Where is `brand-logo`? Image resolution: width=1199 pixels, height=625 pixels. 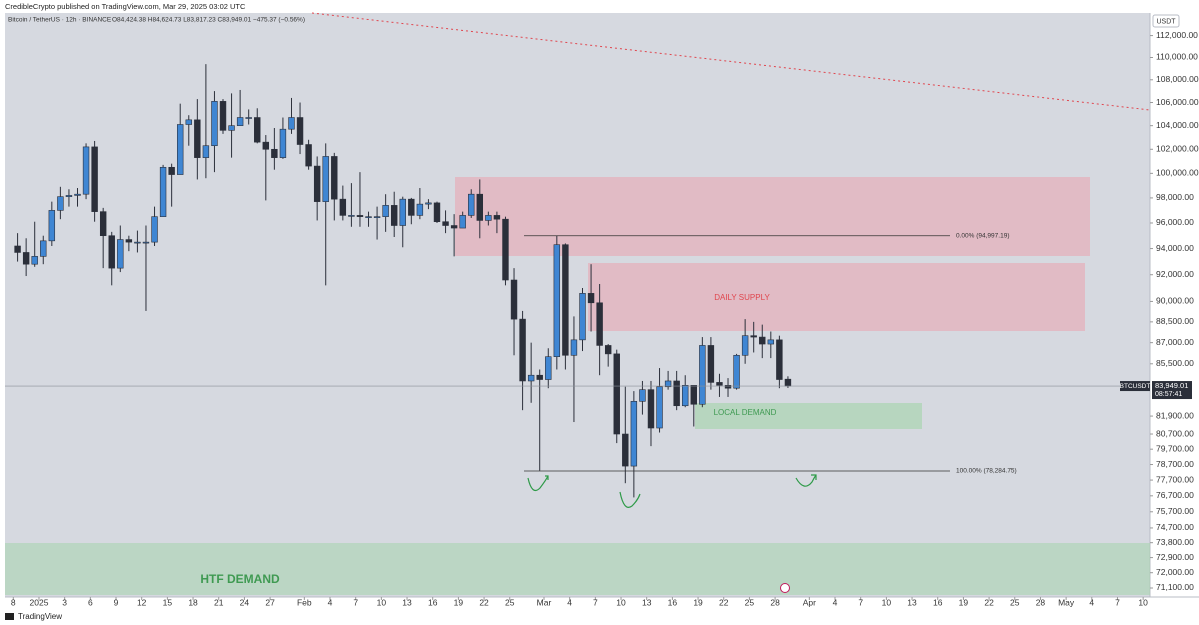
brand-logo is located at coordinates (9, 616).